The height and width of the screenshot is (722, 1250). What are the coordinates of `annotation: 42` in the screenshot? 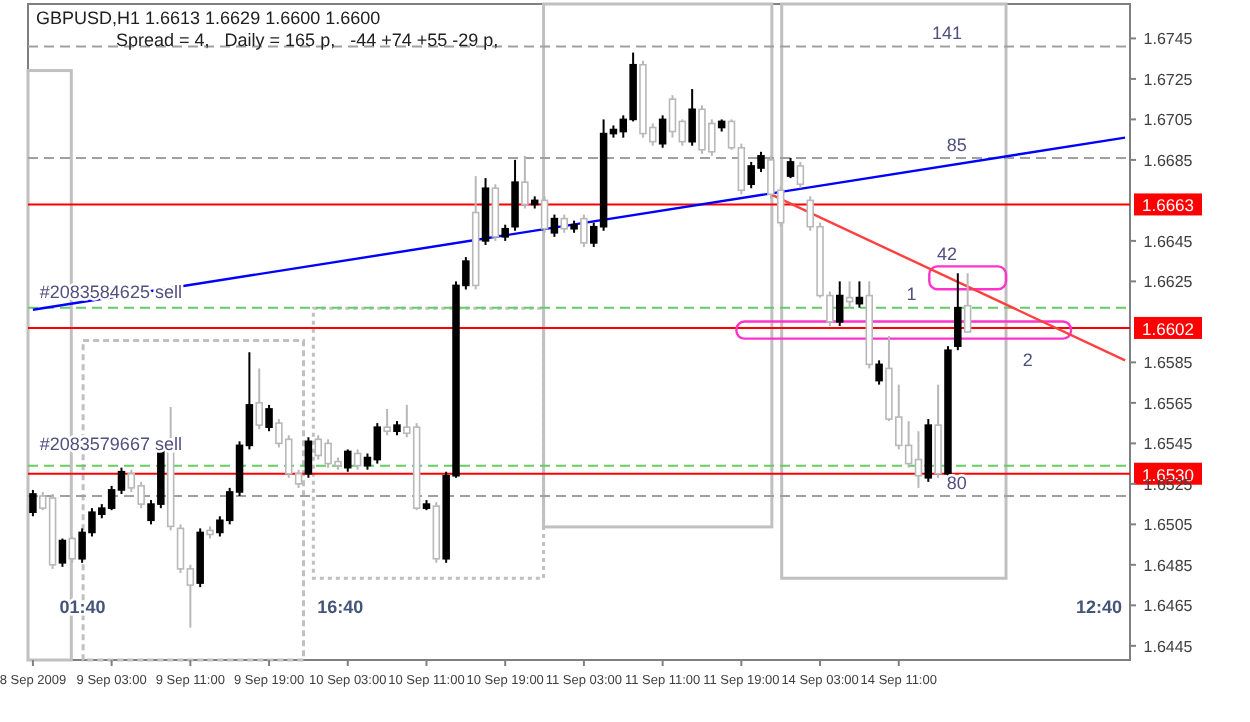 It's located at (946, 253).